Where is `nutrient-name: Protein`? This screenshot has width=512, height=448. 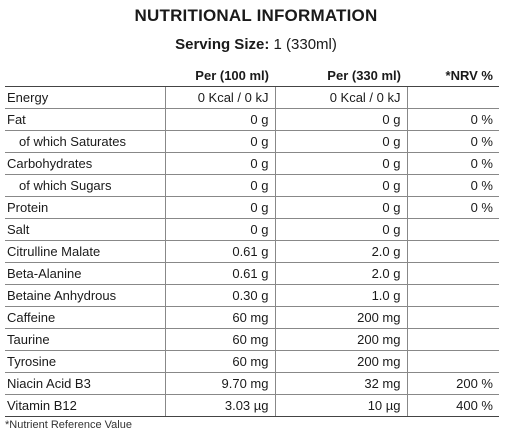 nutrient-name: Protein is located at coordinates (85, 207).